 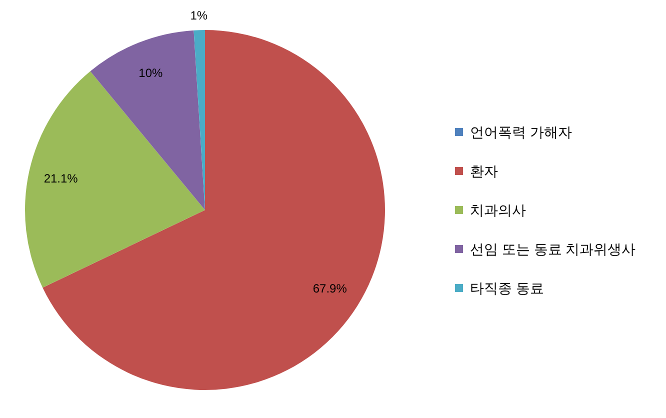 I want to click on legend-label: 환자, so click(x=484, y=171).